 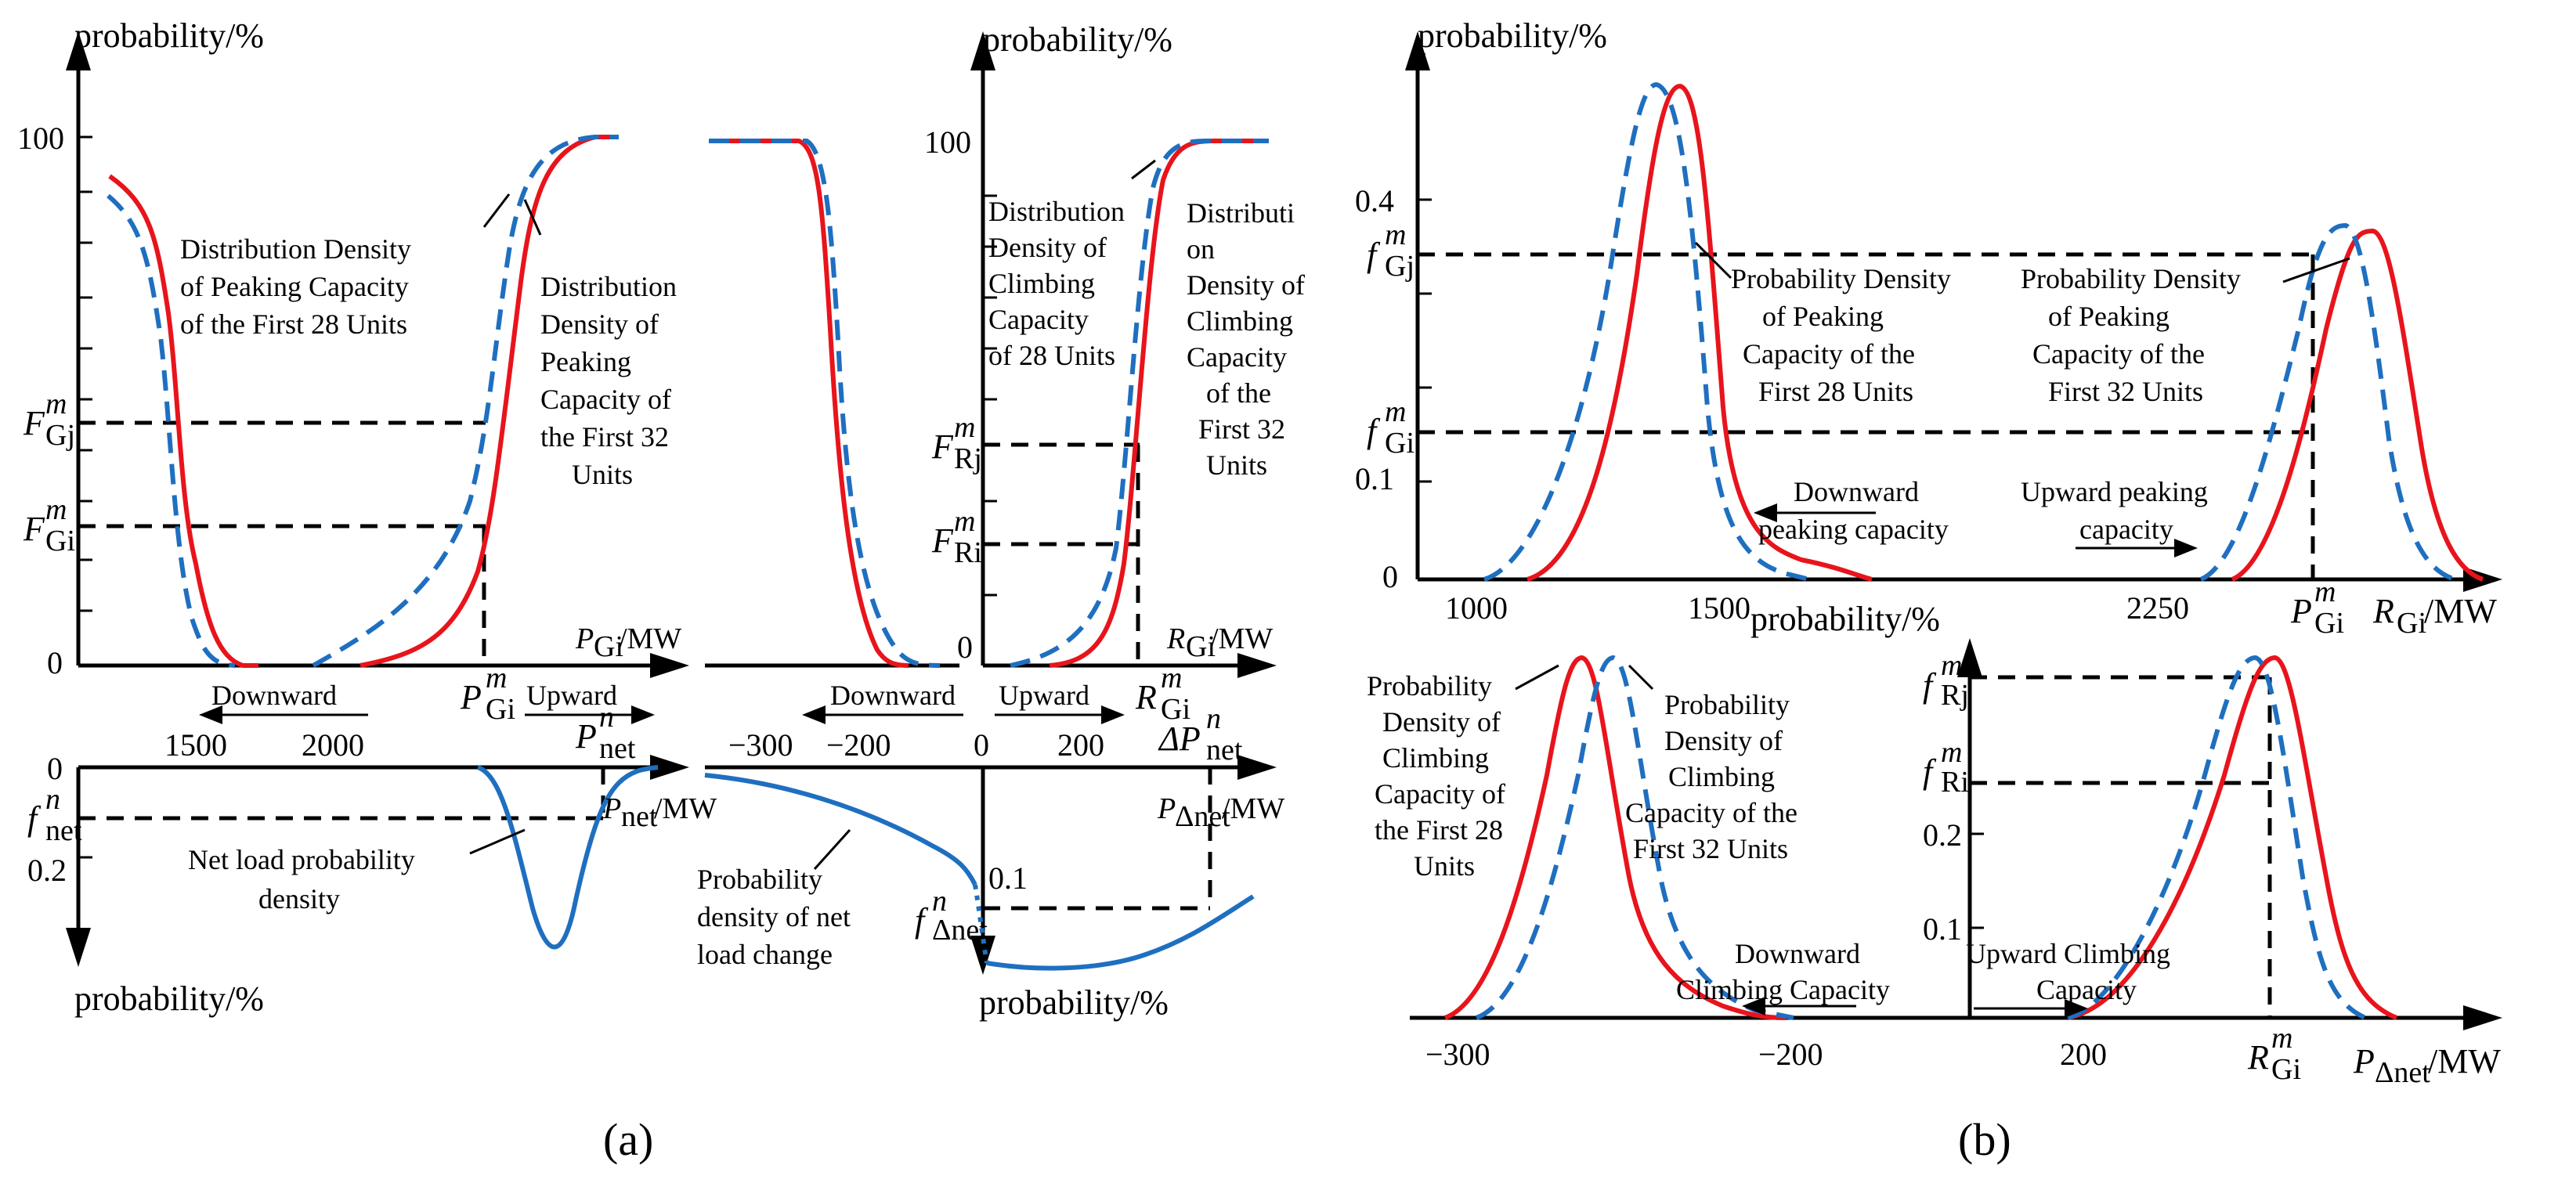 I want to click on F-Gi-label: F m Gi, so click(x=49, y=525).